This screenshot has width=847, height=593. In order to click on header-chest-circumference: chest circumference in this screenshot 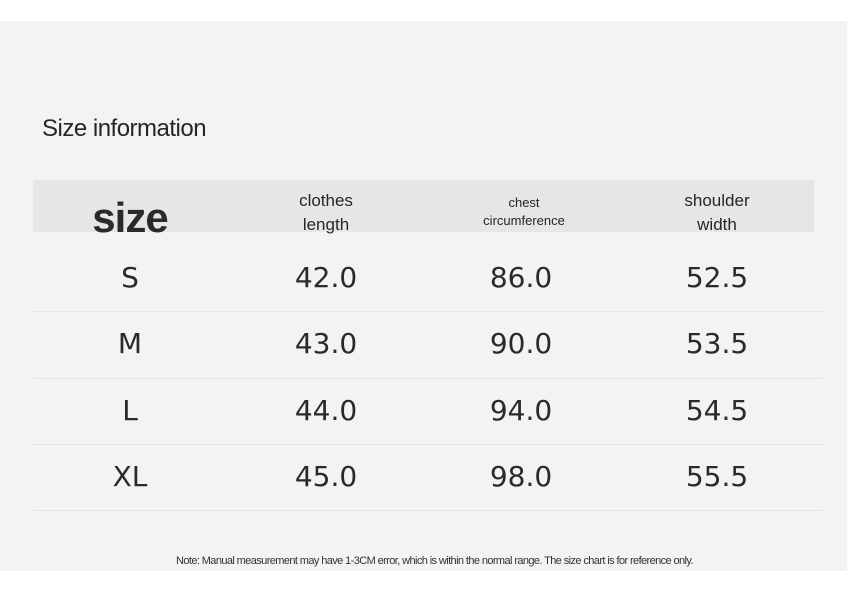, I will do `click(524, 212)`.